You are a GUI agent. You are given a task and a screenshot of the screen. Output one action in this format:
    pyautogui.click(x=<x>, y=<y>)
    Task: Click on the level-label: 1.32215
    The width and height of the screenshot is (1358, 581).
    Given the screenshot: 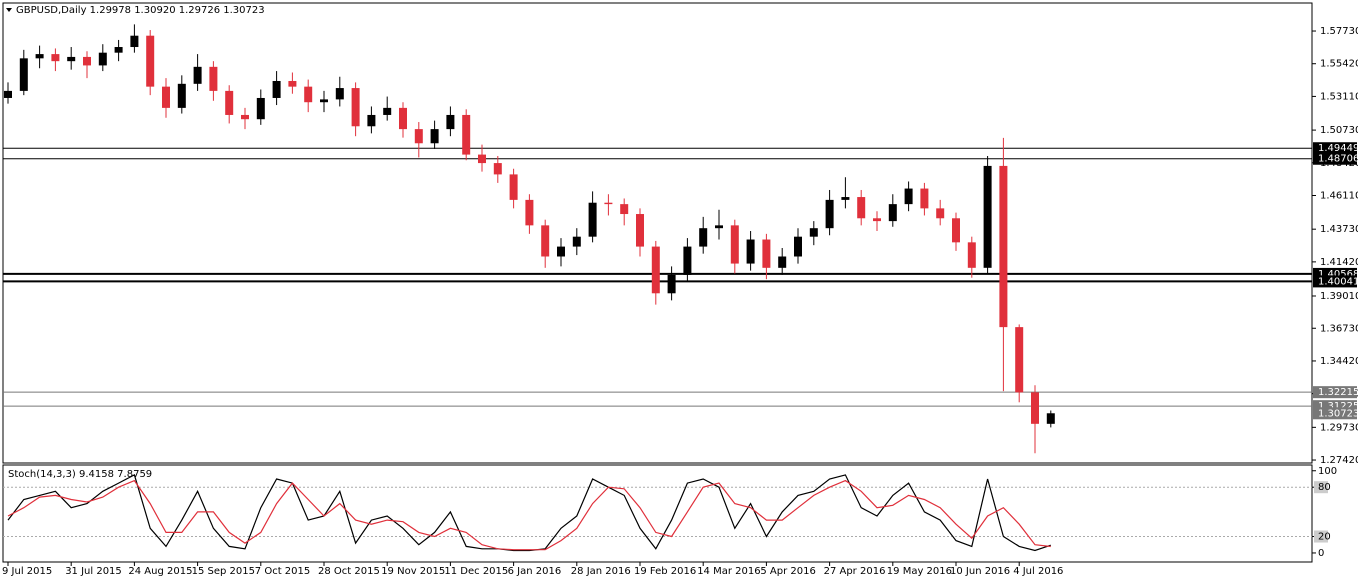 What is the action you would take?
    pyautogui.click(x=1338, y=392)
    